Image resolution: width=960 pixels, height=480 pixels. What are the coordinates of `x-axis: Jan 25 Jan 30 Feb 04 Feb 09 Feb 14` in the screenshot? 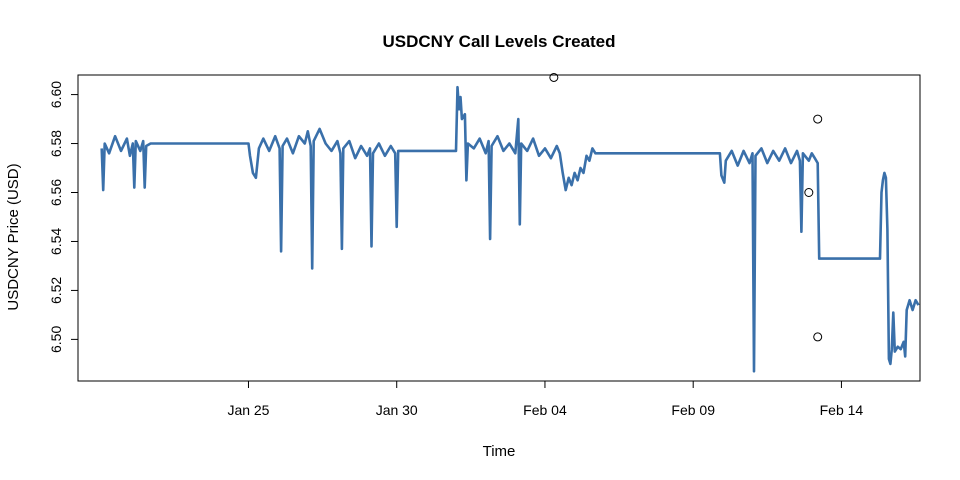 It's located at (545, 399).